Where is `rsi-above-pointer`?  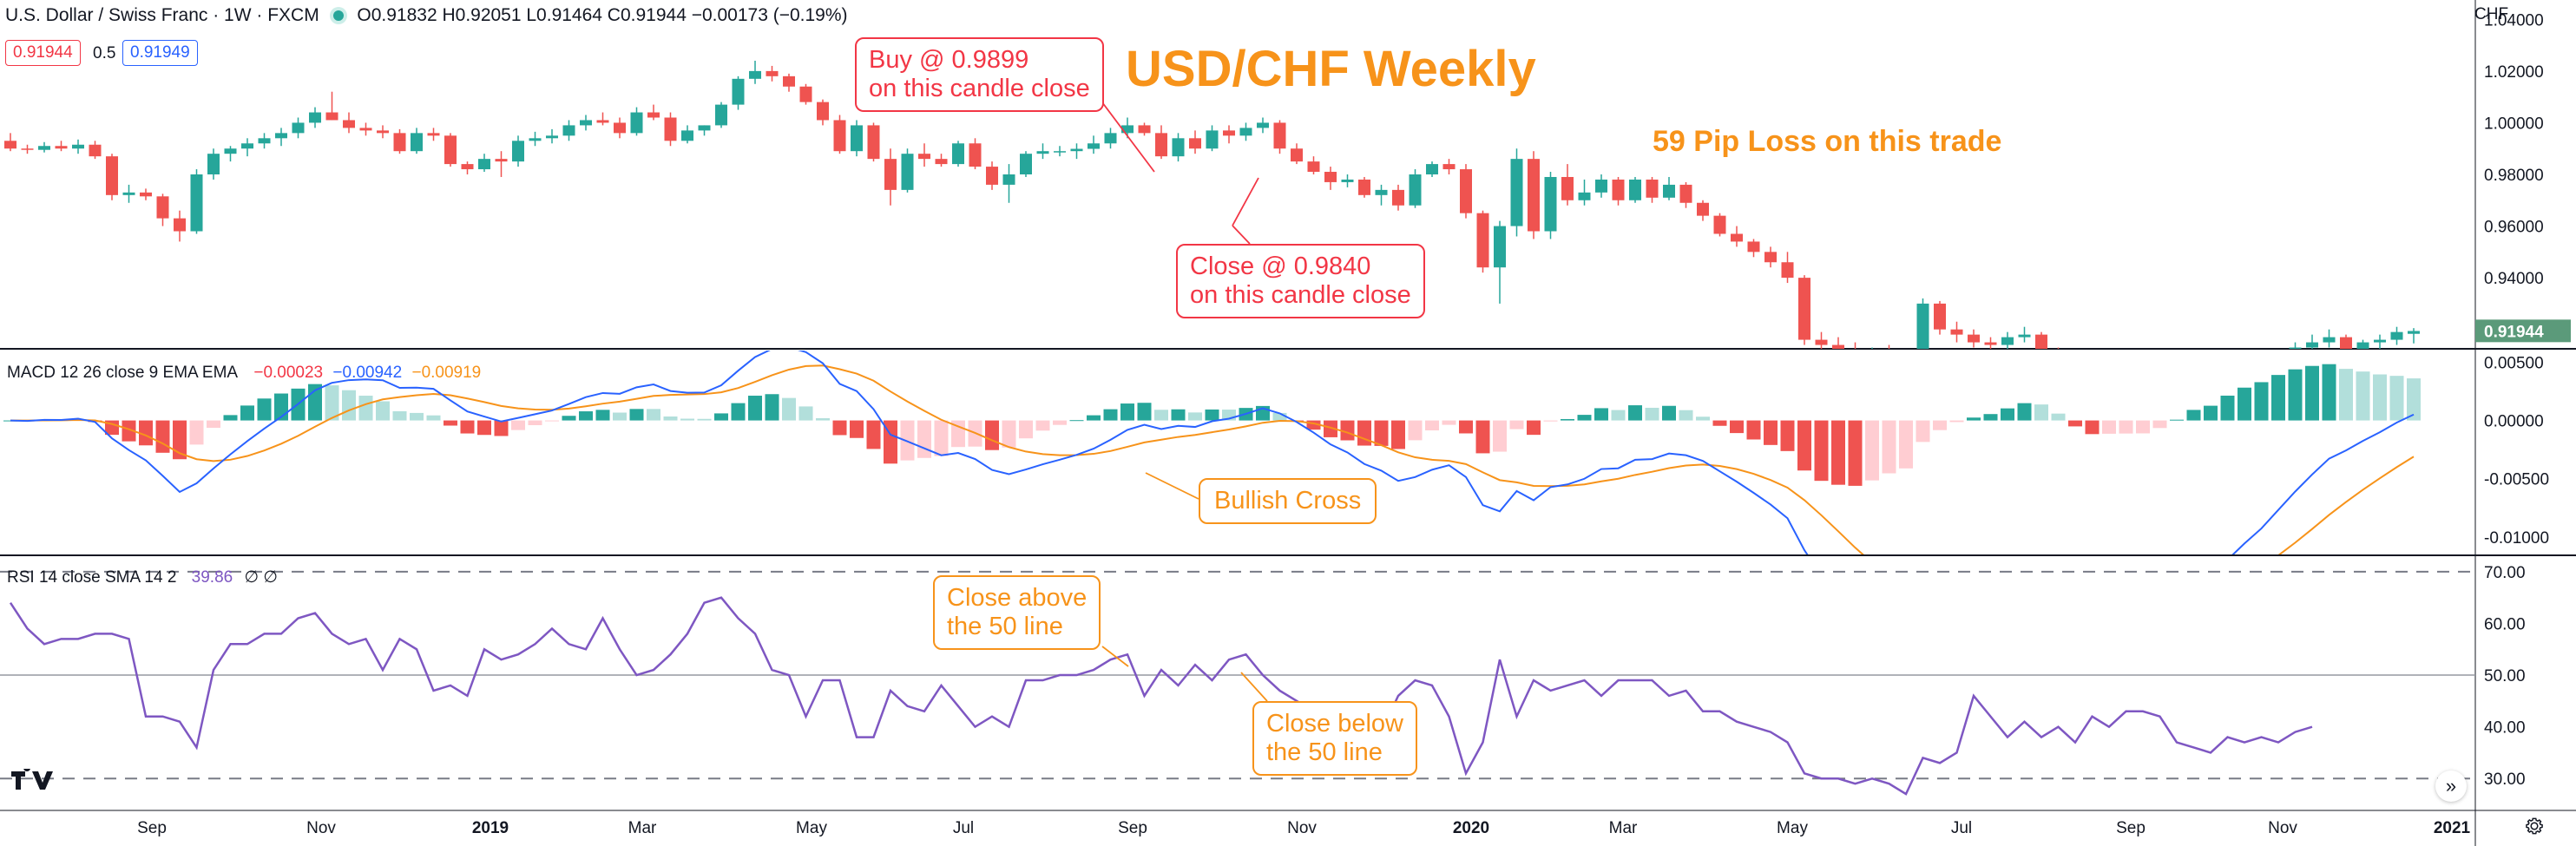
rsi-above-pointer is located at coordinates (1115, 656).